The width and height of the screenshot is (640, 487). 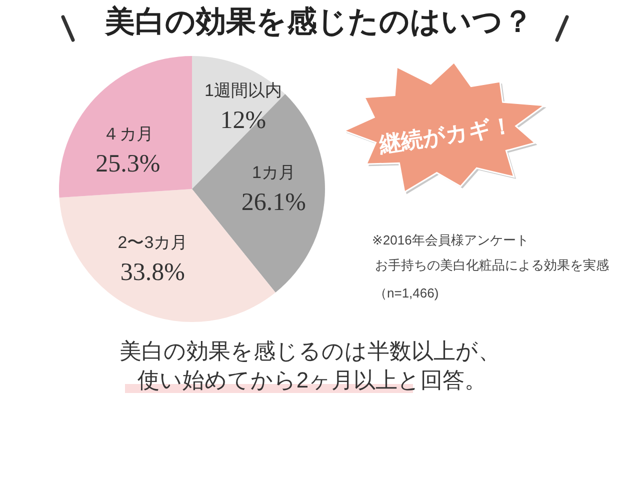 I want to click on slice-label: 1週間以内, so click(x=243, y=90).